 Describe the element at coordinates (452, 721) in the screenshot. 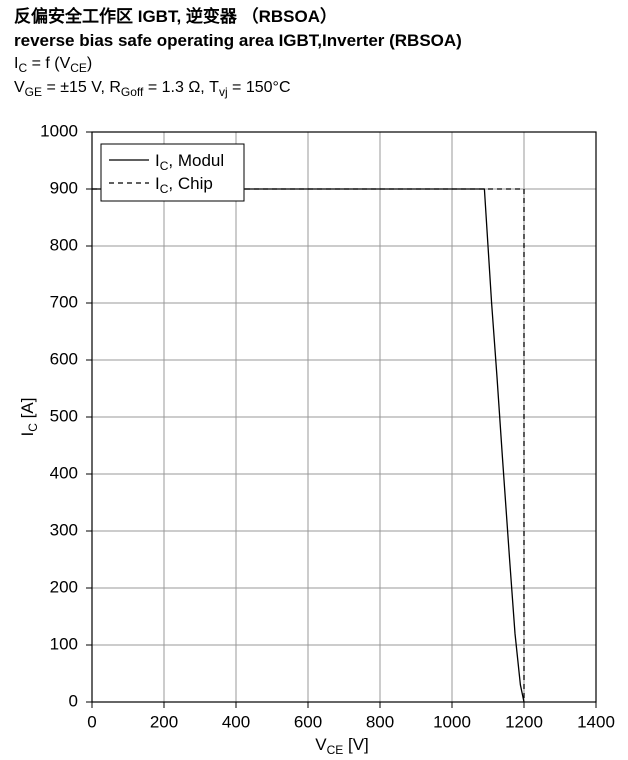

I see `x-tick-label: 1000` at that location.